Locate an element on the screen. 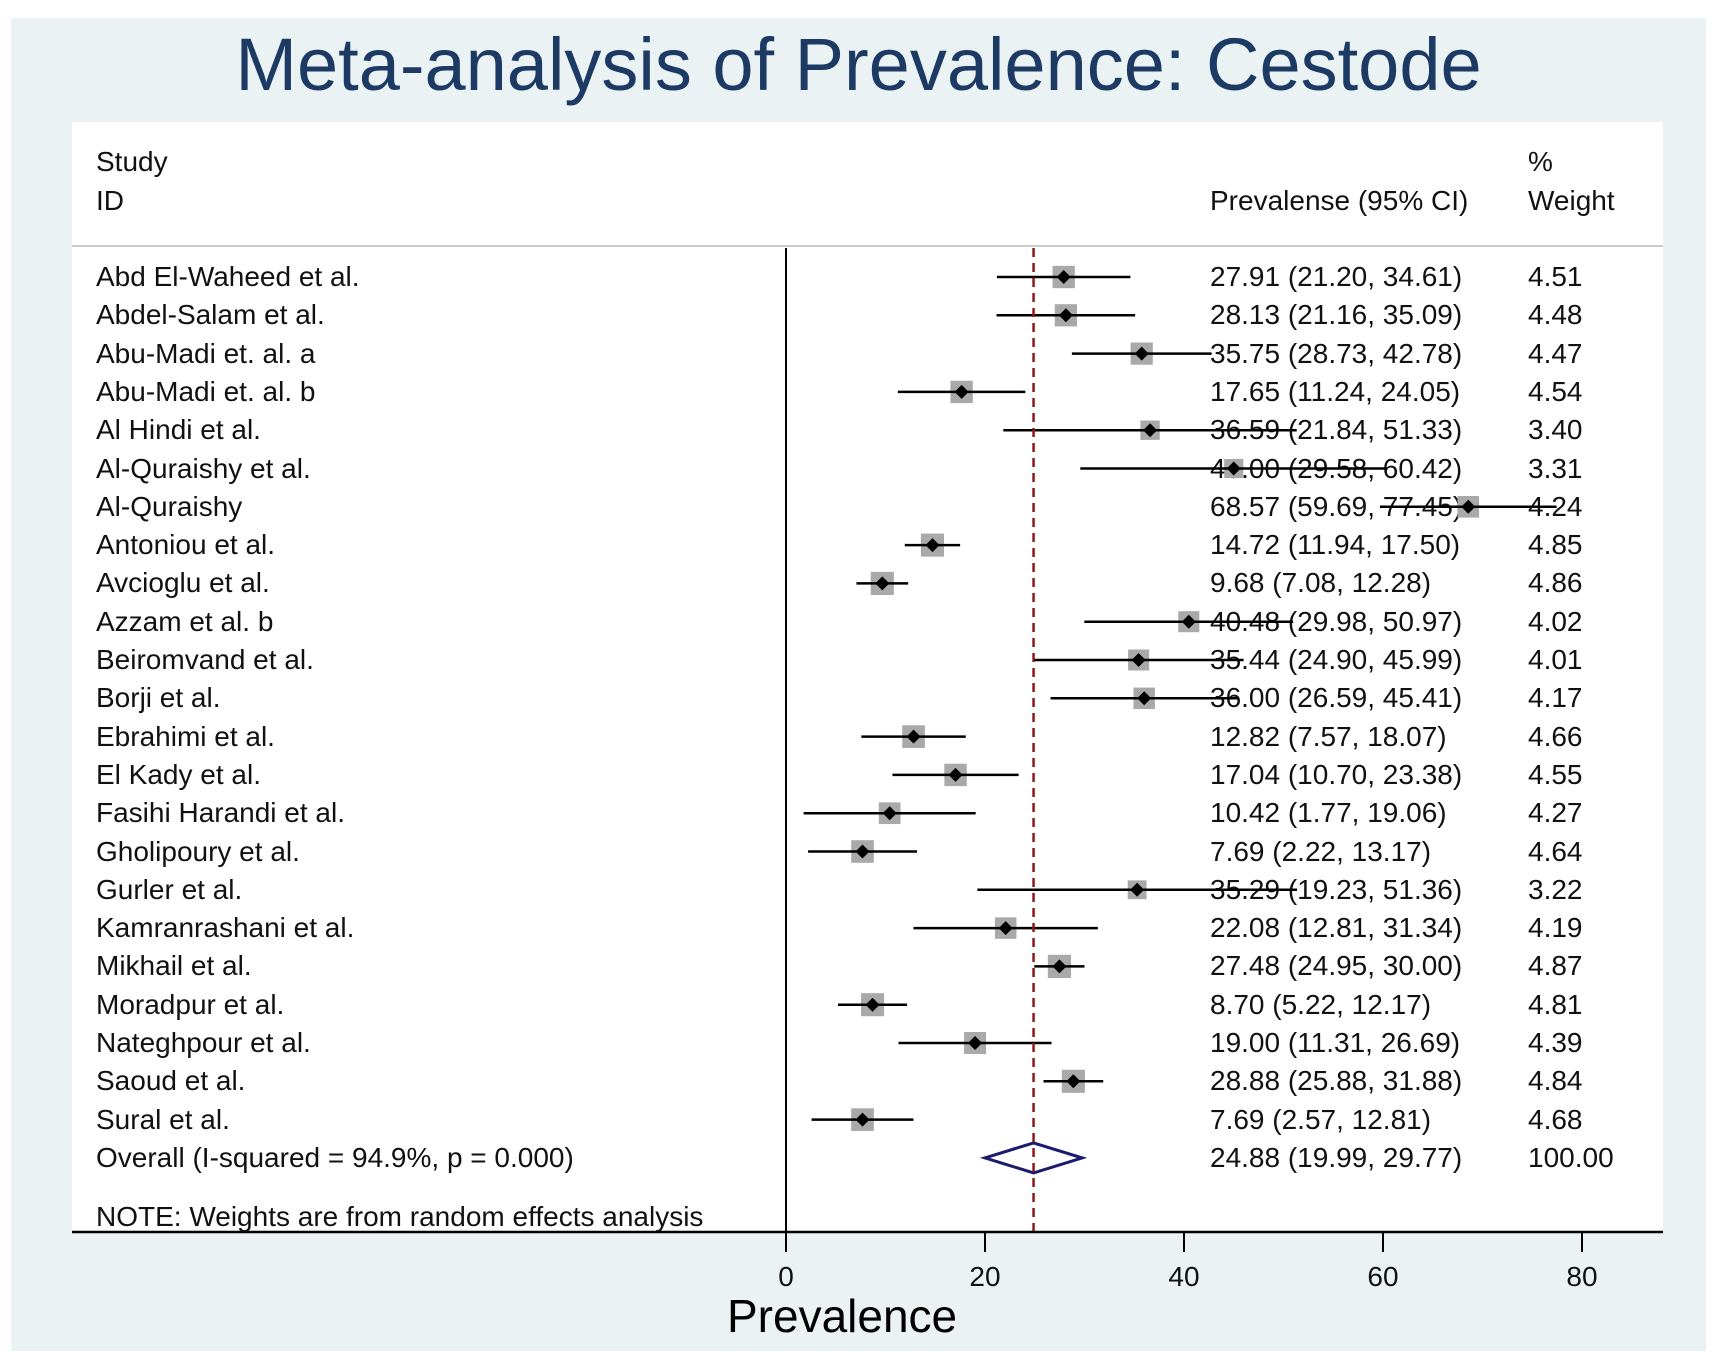 Image resolution: width=1717 pixels, height=1355 pixels. study-ci: 28.13 (21.16, 35.09) is located at coordinates (1336, 315).